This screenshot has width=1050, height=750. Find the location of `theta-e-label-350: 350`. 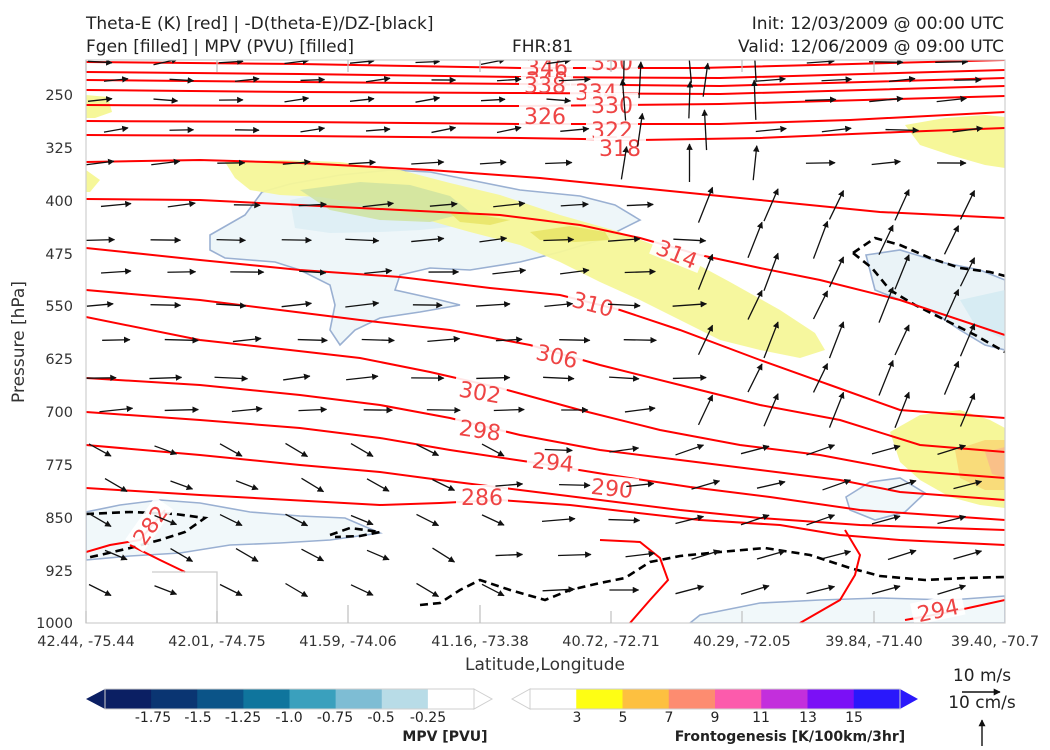

theta-e-label-350: 350 is located at coordinates (612, 63).